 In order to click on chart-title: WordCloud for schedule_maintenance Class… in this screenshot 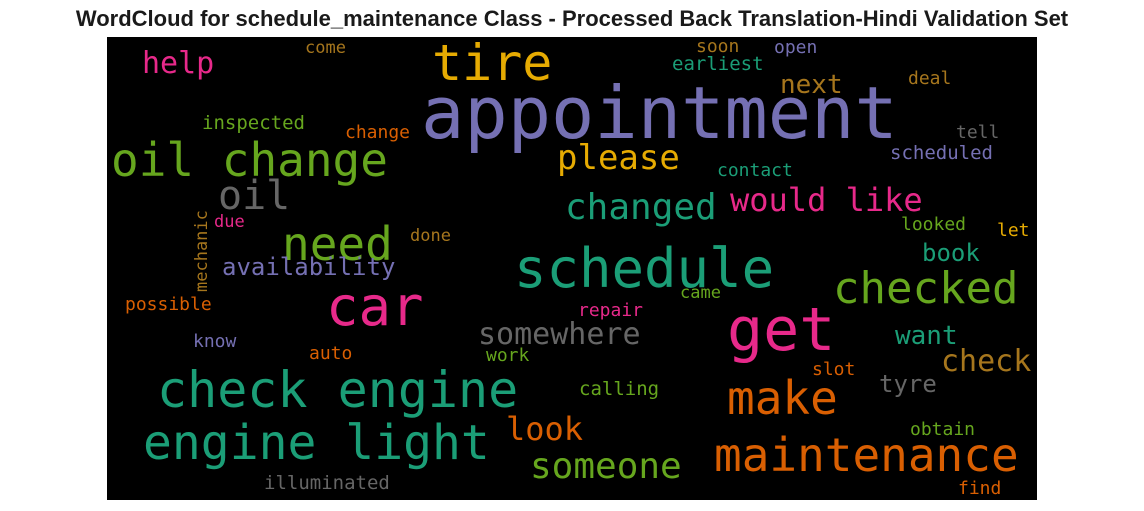, I will do `click(572, 18)`.